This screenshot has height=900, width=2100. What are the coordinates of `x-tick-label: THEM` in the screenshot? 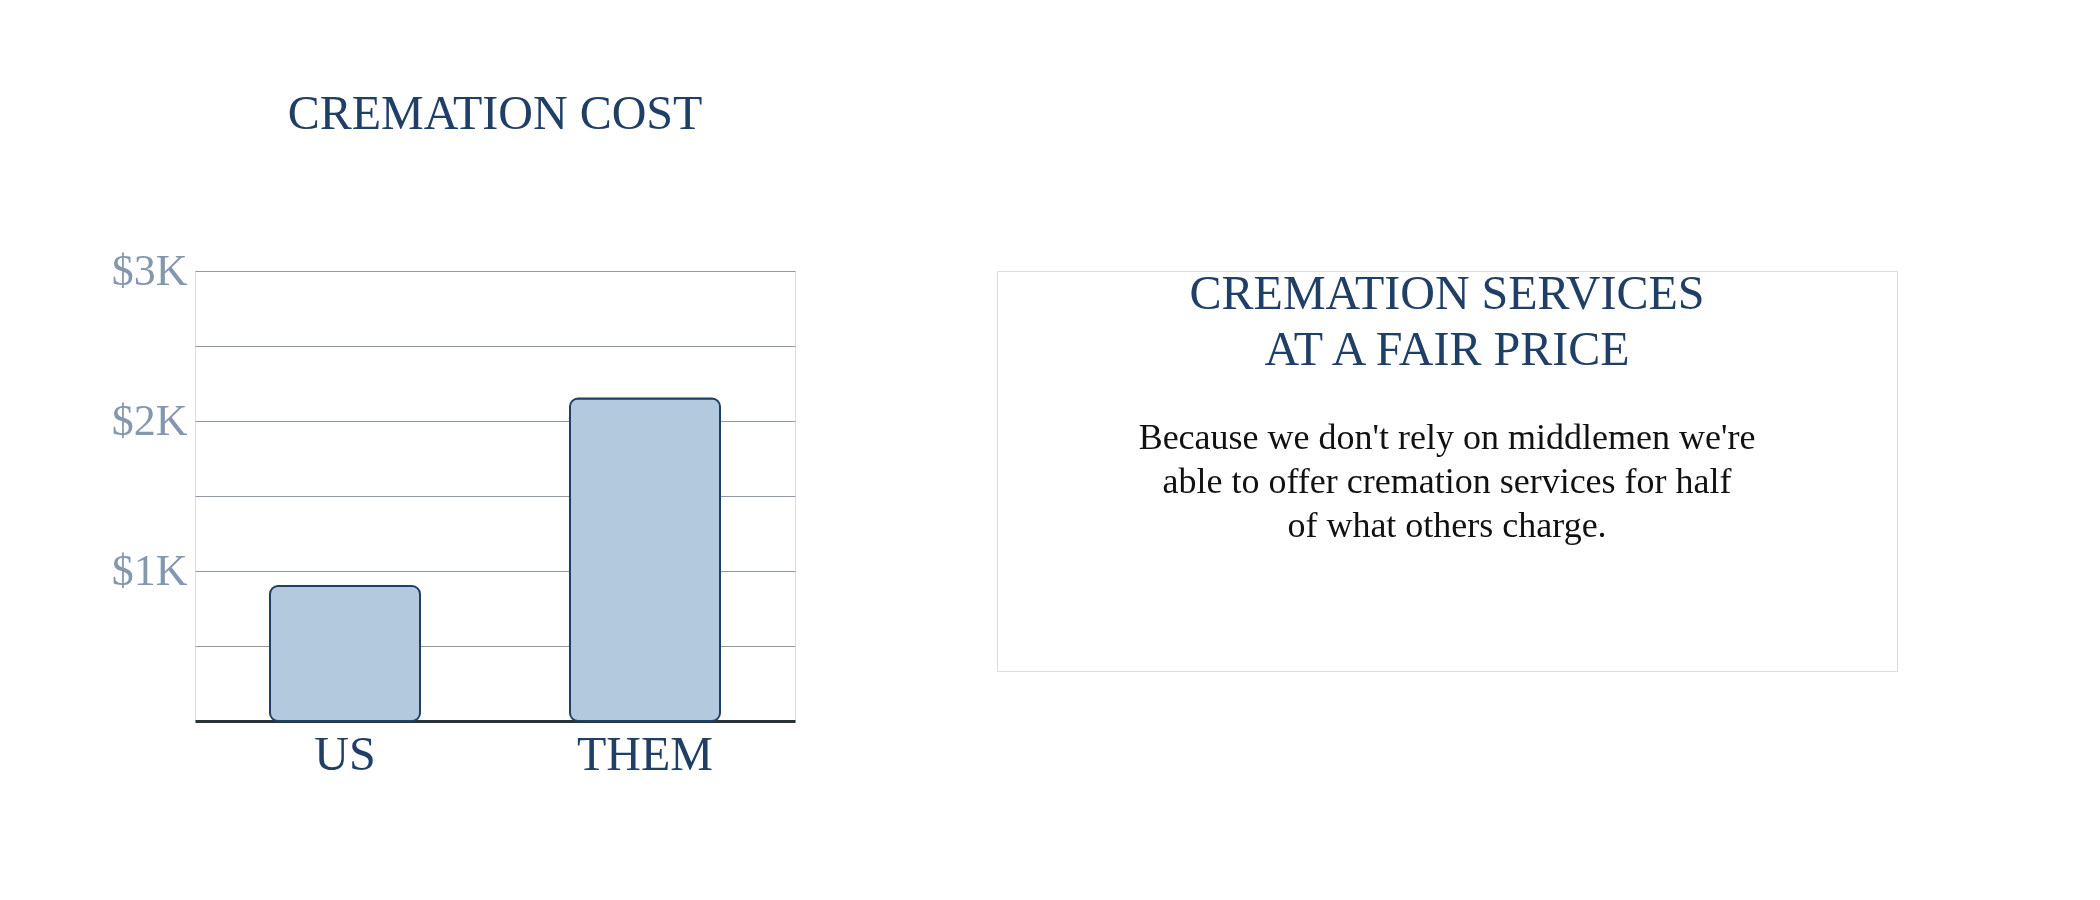 It's located at (645, 753).